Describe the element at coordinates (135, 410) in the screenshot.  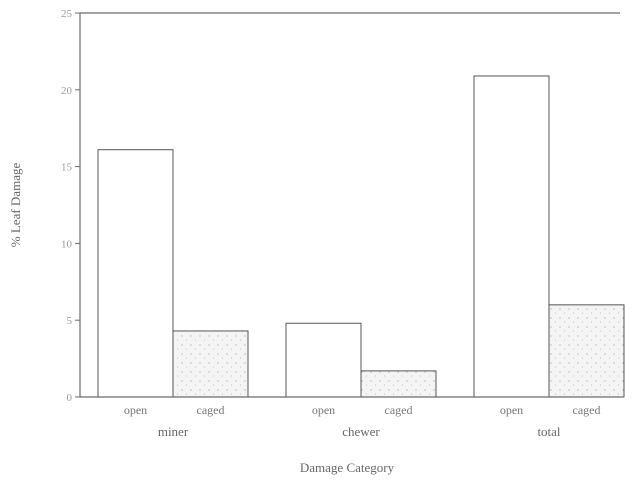
I see `tick-label-miner-open: open` at that location.